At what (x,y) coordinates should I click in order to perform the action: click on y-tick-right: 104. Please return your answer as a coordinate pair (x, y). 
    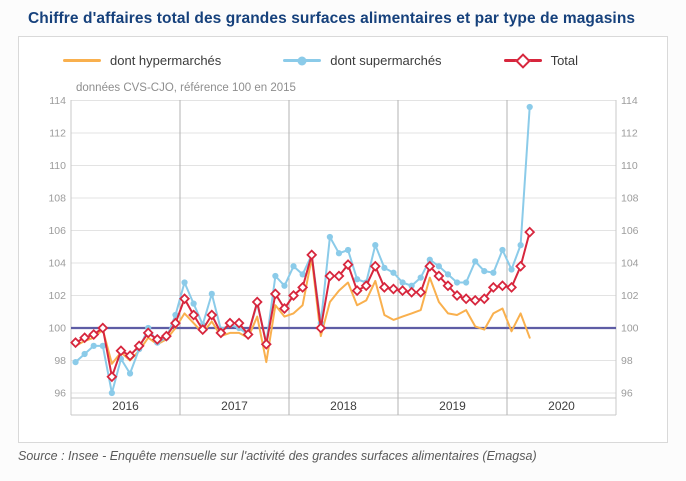
    Looking at the image, I should click on (630, 264).